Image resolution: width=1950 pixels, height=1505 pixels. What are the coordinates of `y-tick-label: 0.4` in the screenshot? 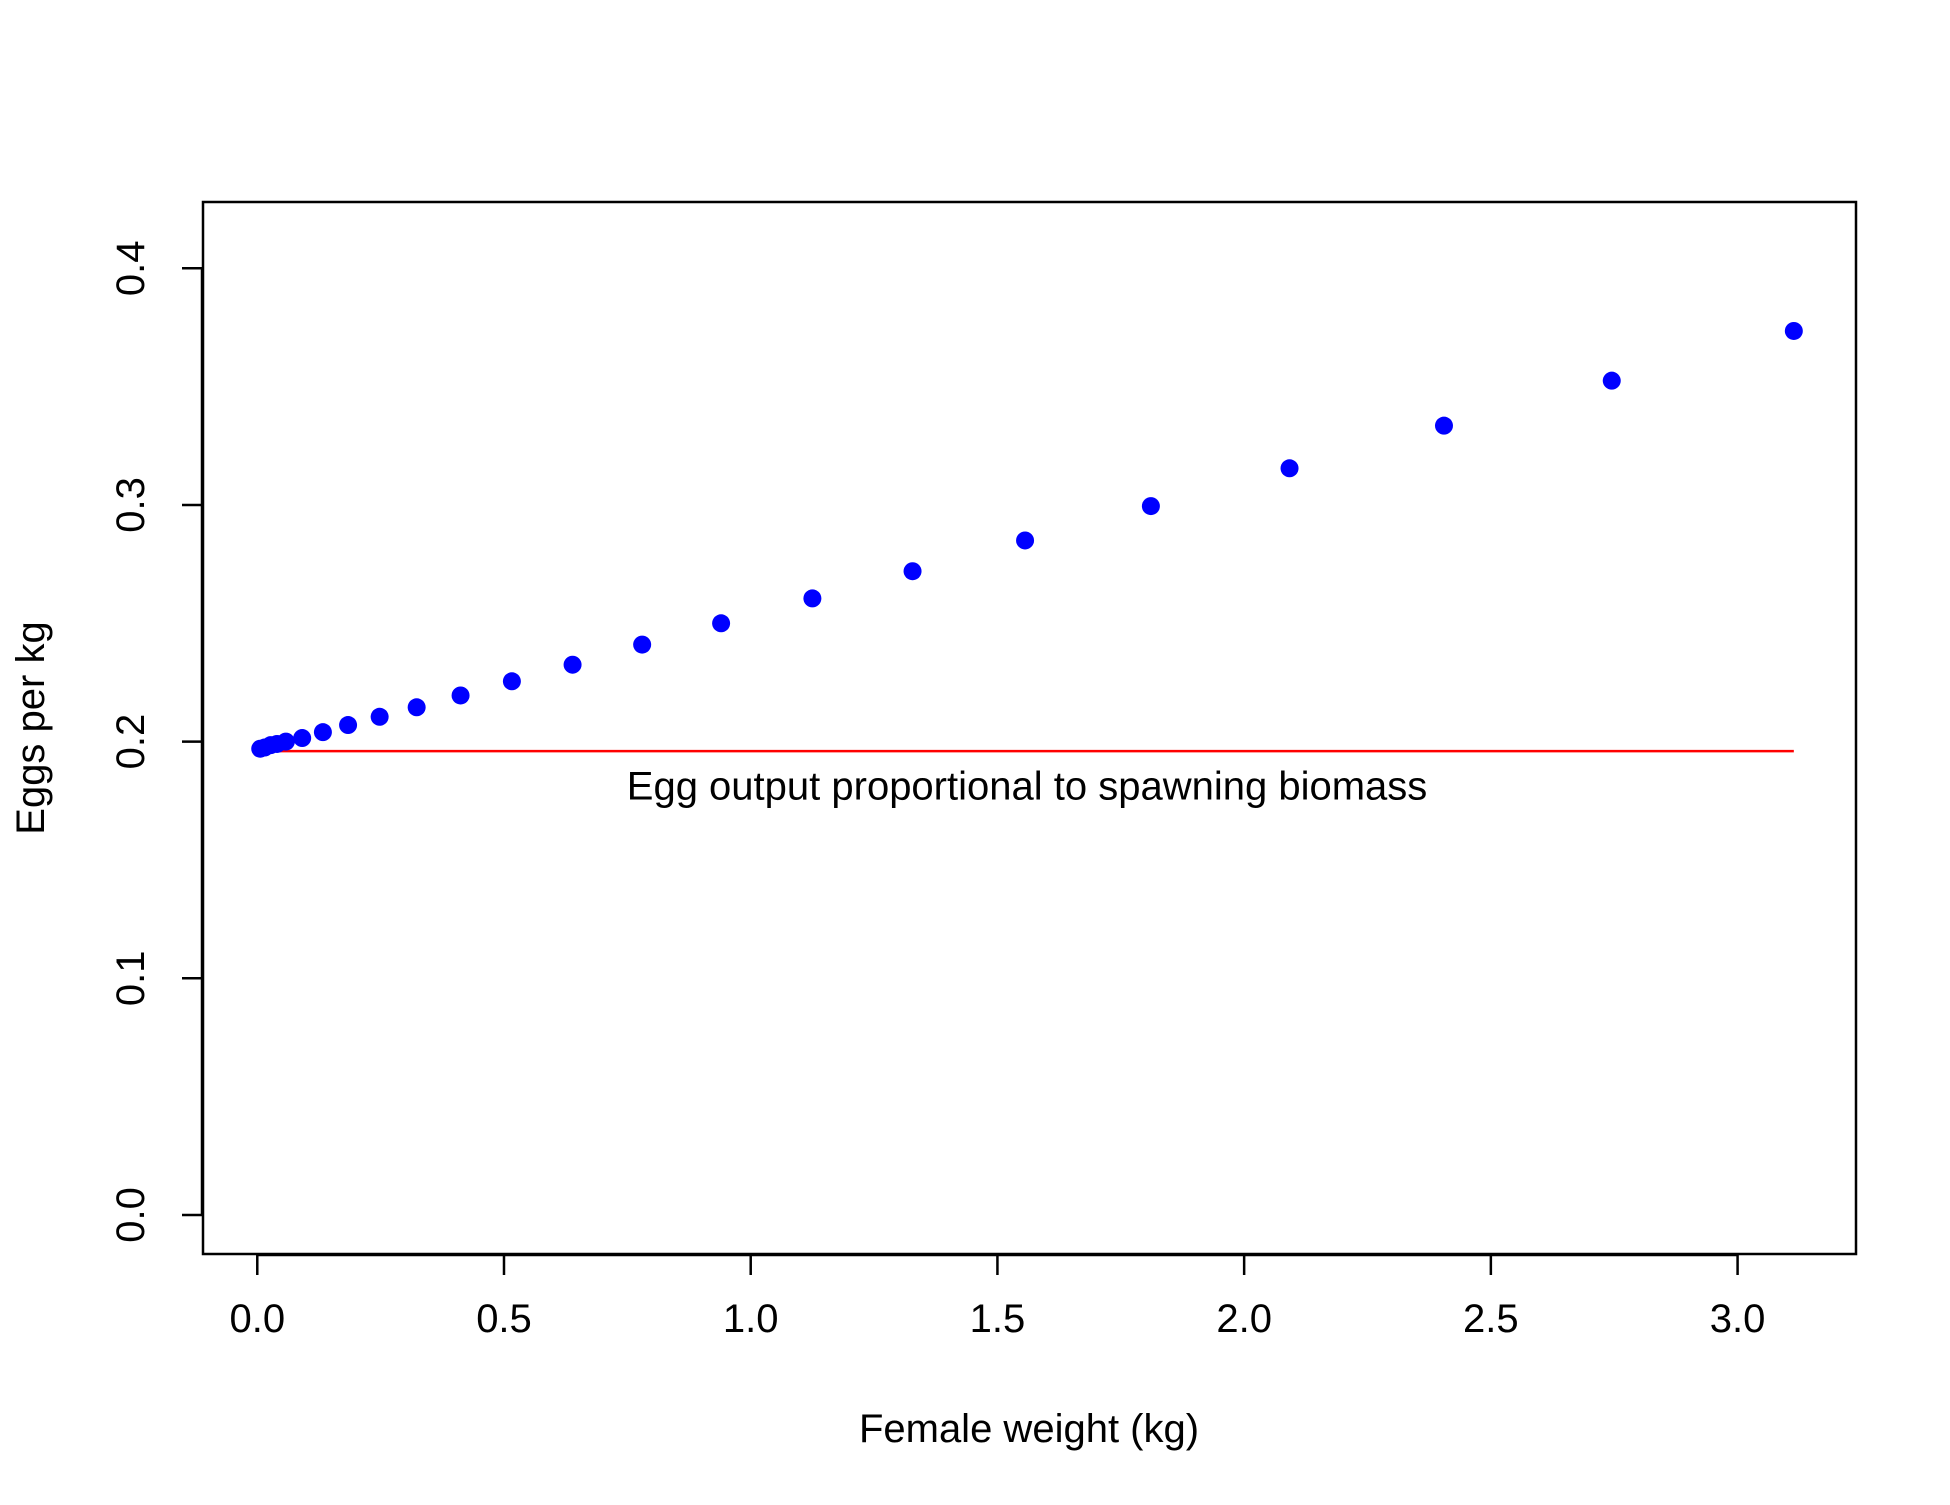 It's located at (131, 268).